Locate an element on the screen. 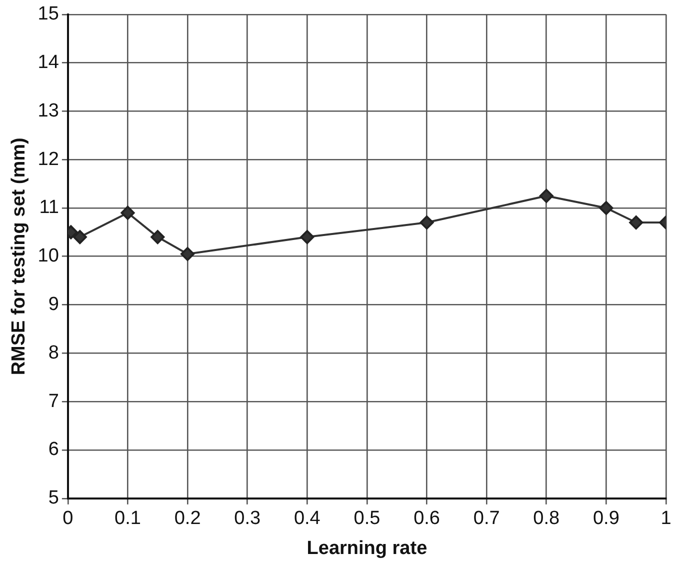 The width and height of the screenshot is (678, 570). x-tick-label: 0.3 is located at coordinates (247, 519).